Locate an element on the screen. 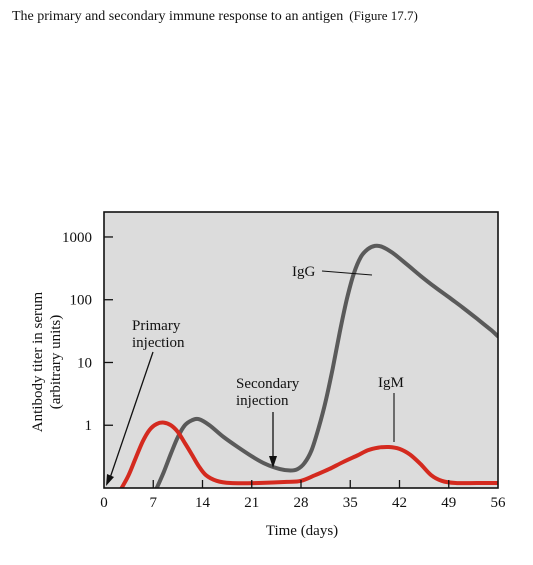 This screenshot has width=533, height=565. igg-leader-line is located at coordinates (347, 273).